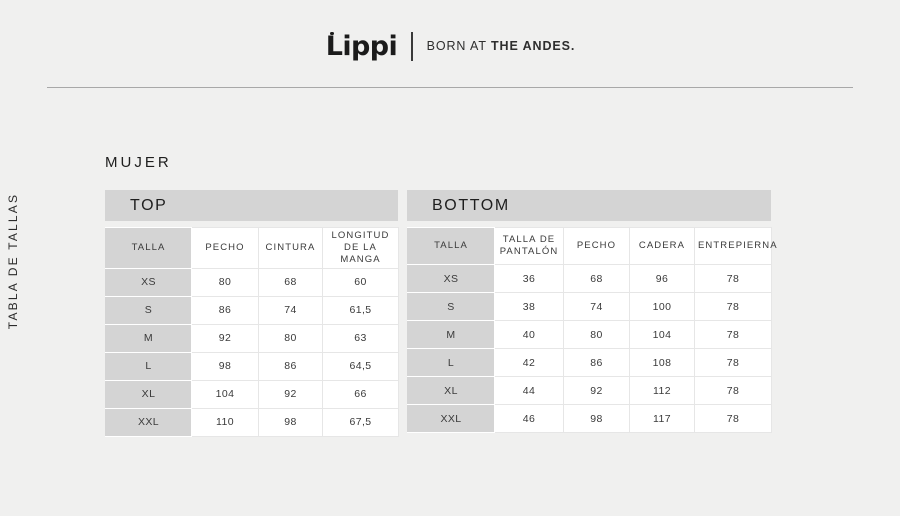 The width and height of the screenshot is (900, 516). I want to click on table-row: M 40 80 104 78, so click(589, 334).